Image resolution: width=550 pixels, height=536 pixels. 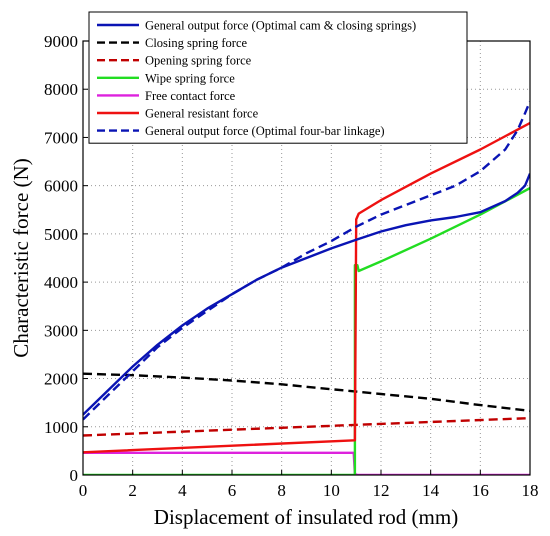 What do you see at coordinates (74, 475) in the screenshot?
I see `y-tick-label: 0` at bounding box center [74, 475].